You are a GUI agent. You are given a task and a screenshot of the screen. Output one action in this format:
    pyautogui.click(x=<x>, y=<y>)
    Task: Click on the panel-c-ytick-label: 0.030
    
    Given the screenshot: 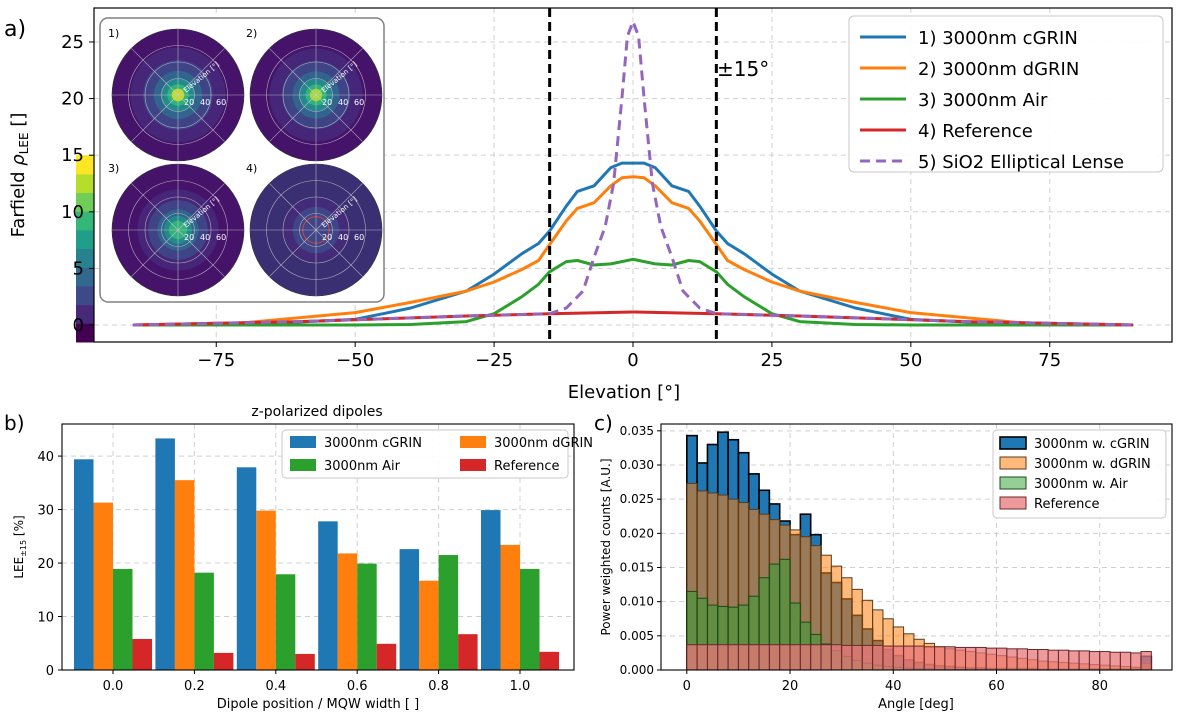 What is the action you would take?
    pyautogui.click(x=637, y=465)
    